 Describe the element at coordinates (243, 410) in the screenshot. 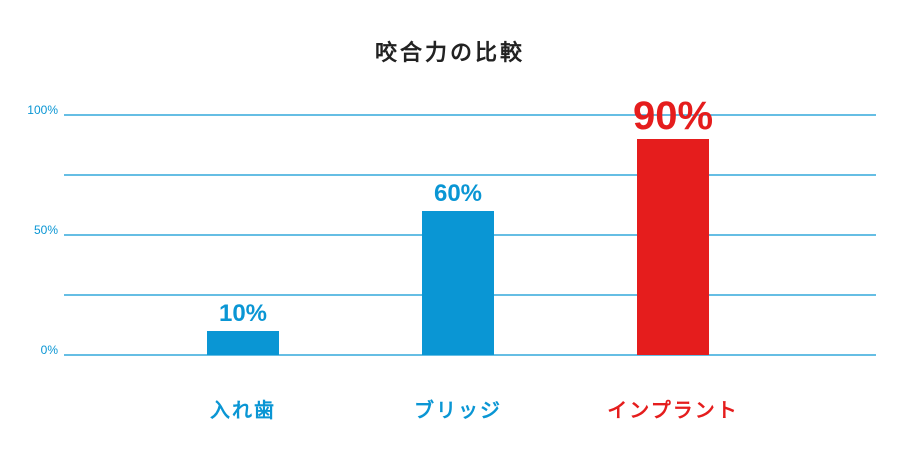

I see `category-label-1: 入れ歯` at that location.